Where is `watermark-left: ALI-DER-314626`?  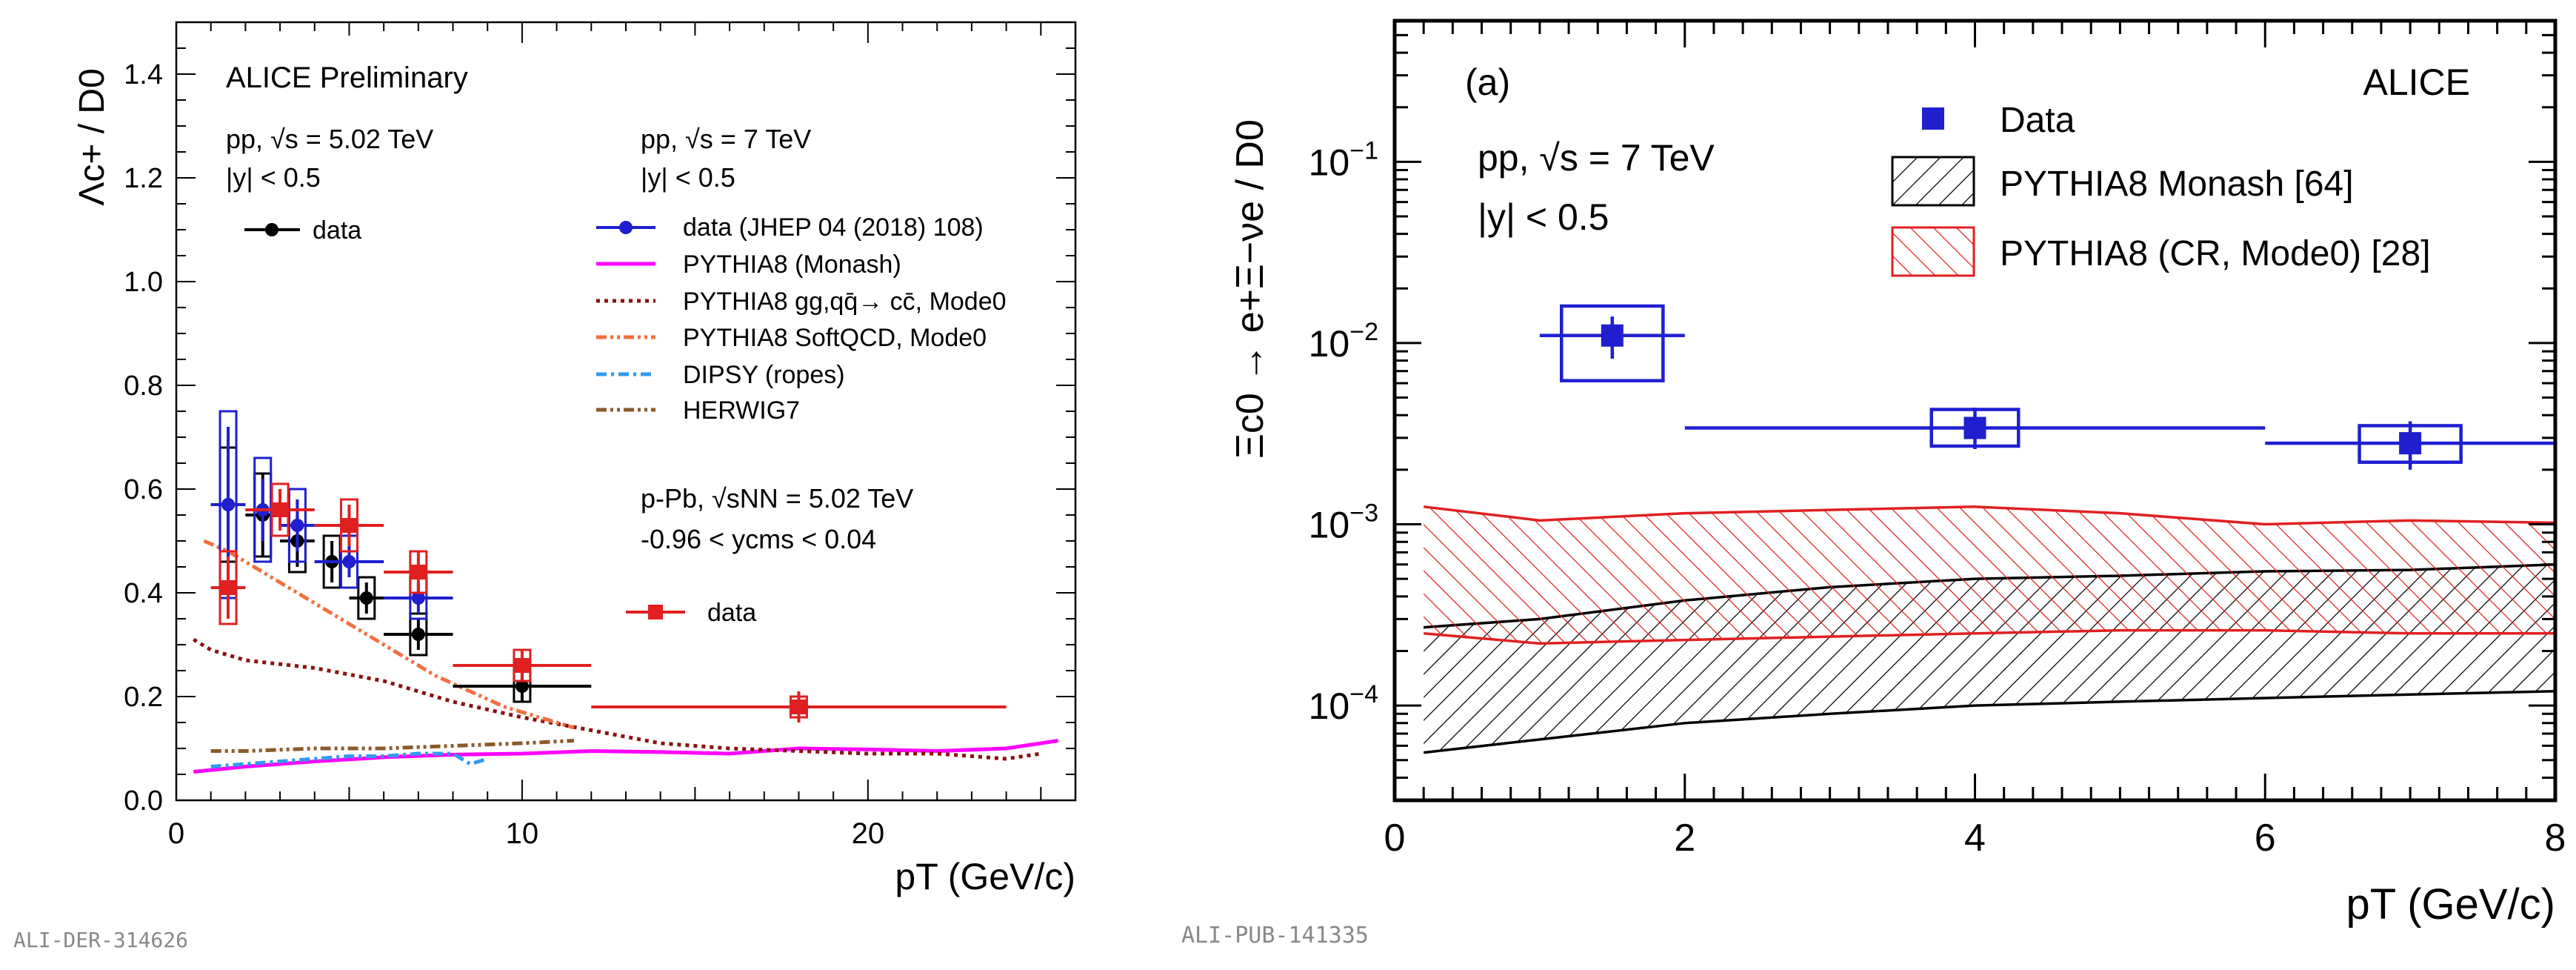 watermark-left: ALI-DER-314626 is located at coordinates (101, 940).